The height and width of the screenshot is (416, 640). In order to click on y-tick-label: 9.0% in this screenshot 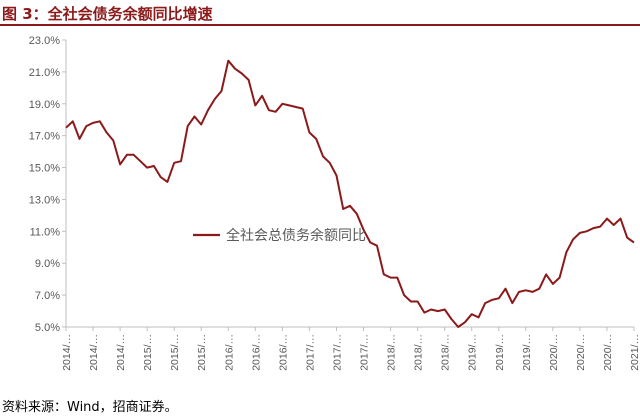, I will do `click(47, 264)`.